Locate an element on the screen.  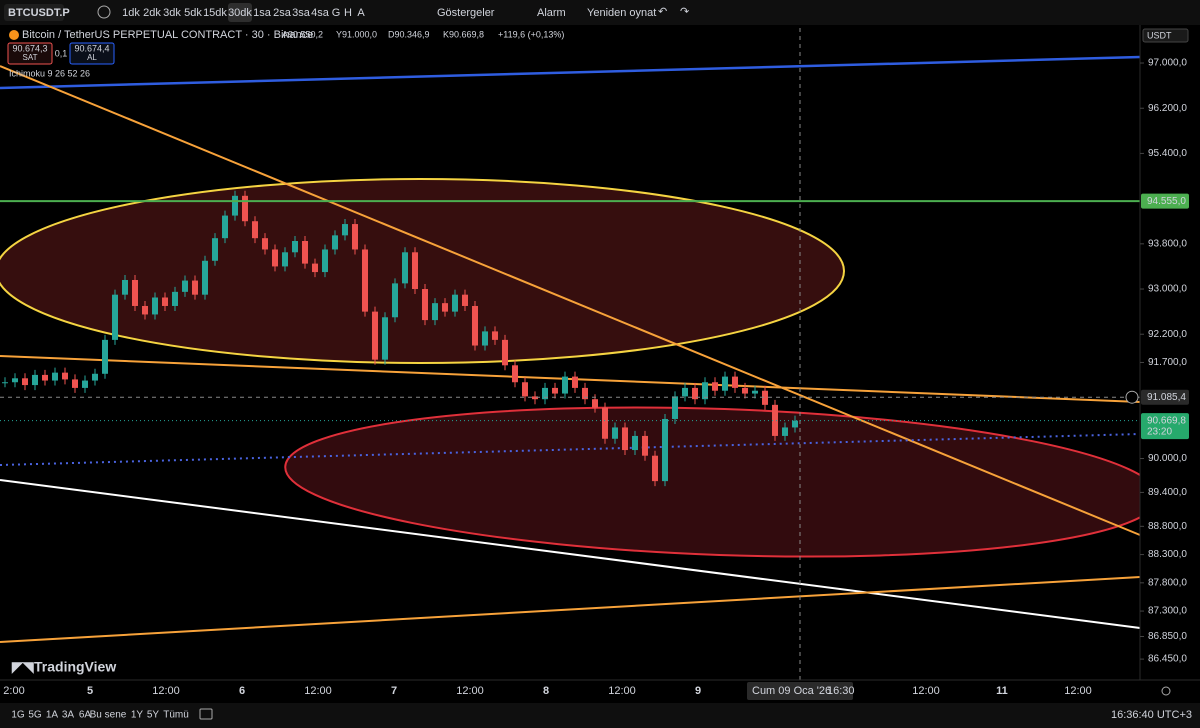
crosshair-plus is located at coordinates (1132, 397).